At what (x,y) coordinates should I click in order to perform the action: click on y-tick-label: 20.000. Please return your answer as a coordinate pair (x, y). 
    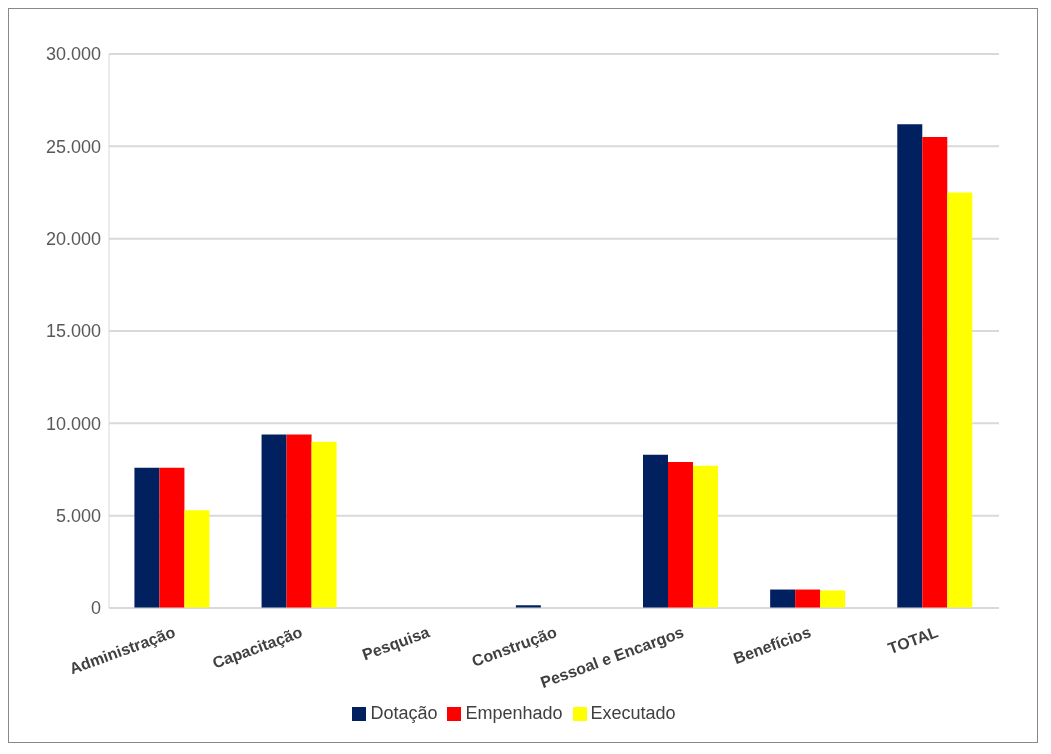
    Looking at the image, I should click on (73, 239).